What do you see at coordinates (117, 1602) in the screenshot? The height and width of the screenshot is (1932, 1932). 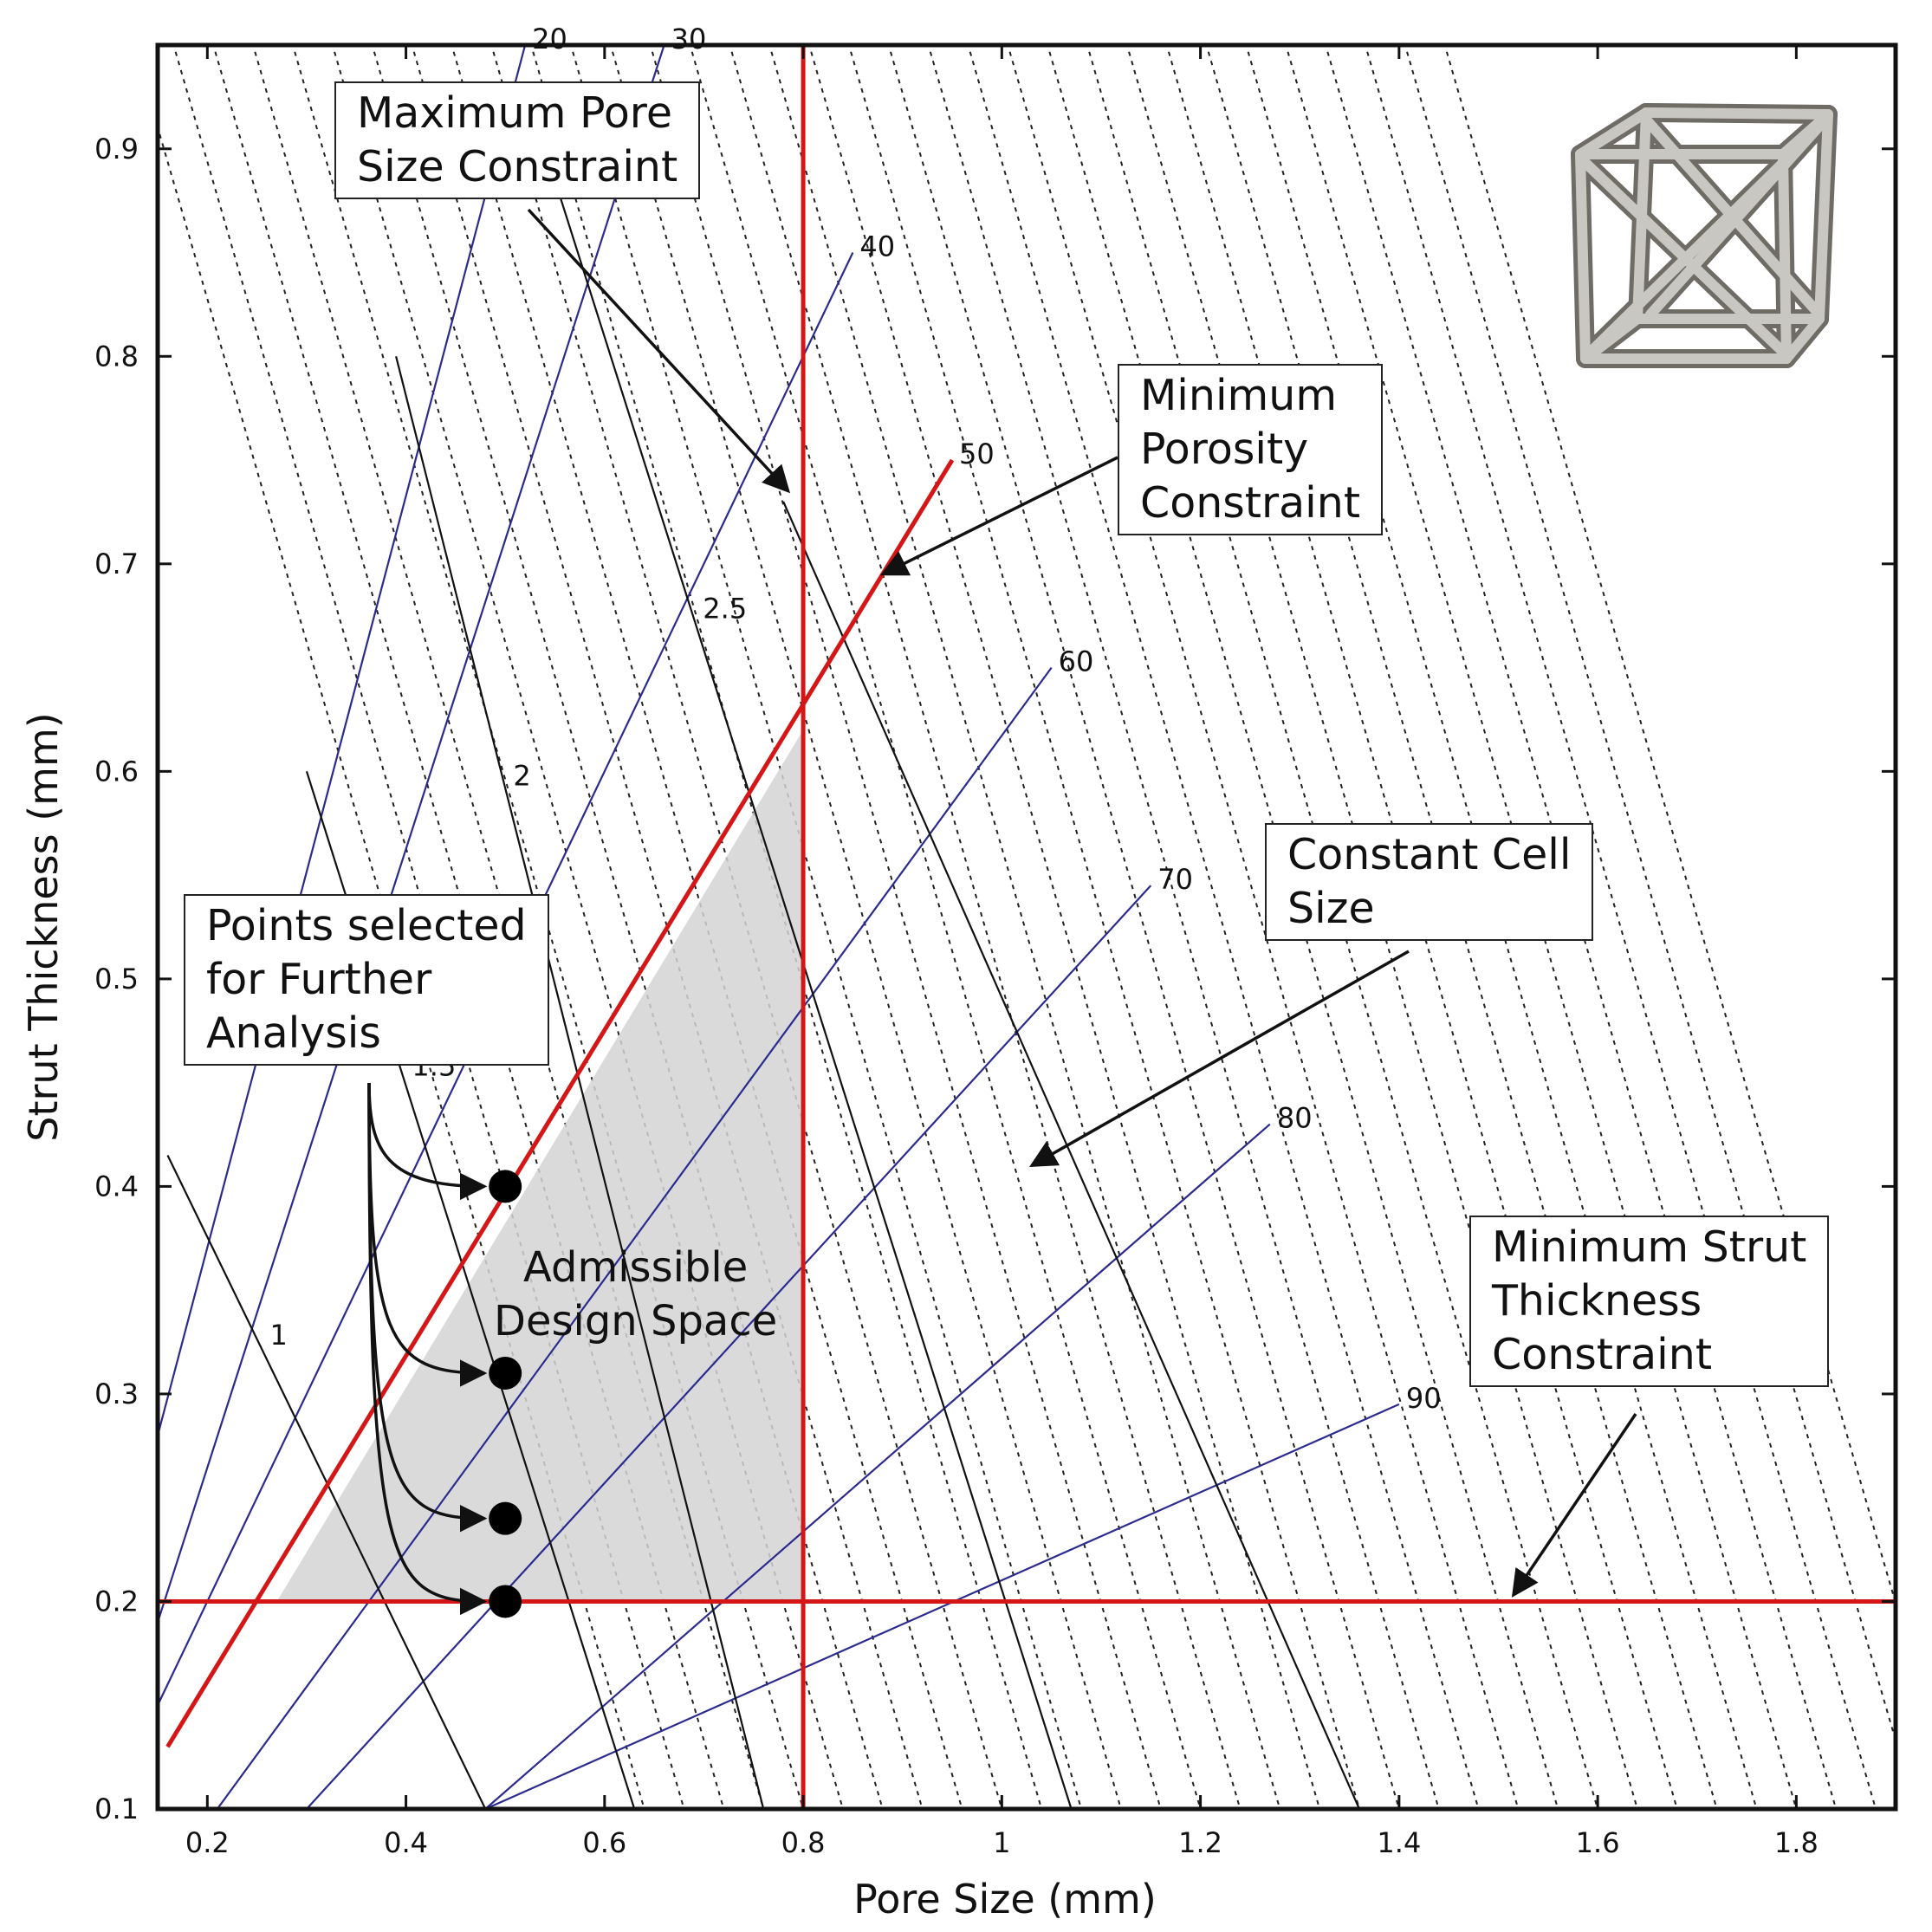 I see `y-tick-label: 0.2` at bounding box center [117, 1602].